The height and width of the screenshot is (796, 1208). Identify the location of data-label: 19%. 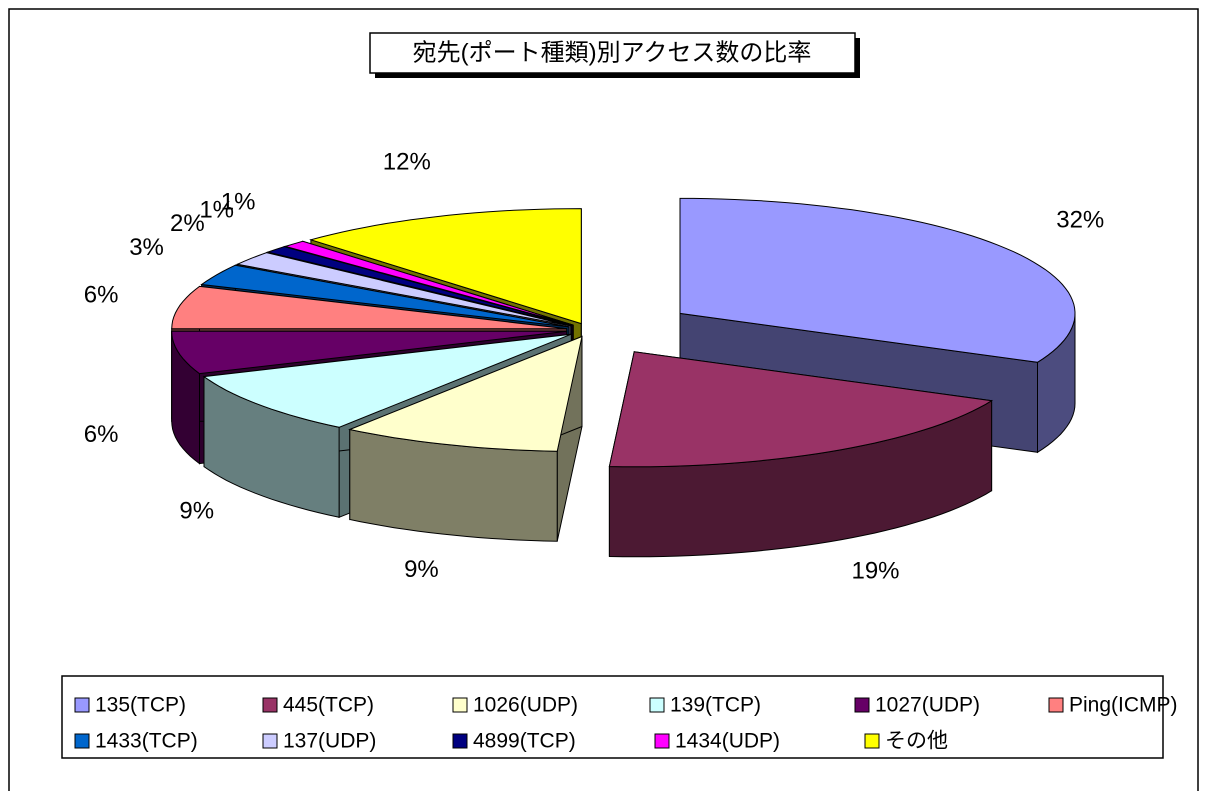
(875, 571).